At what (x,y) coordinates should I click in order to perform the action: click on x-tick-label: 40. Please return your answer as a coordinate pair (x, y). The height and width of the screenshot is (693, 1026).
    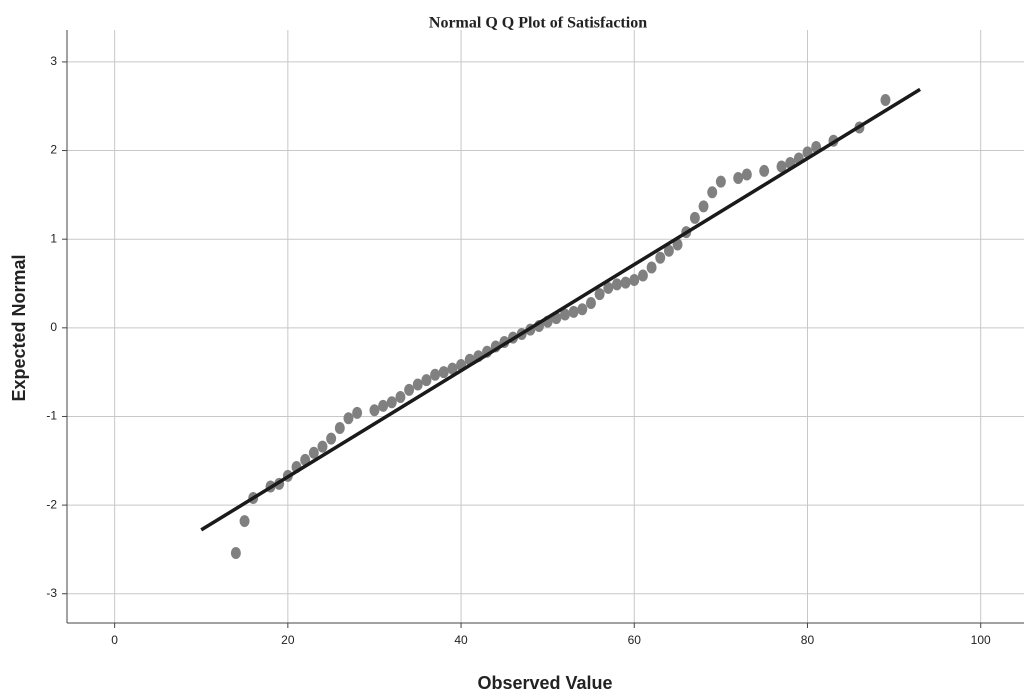
    Looking at the image, I should click on (461, 640).